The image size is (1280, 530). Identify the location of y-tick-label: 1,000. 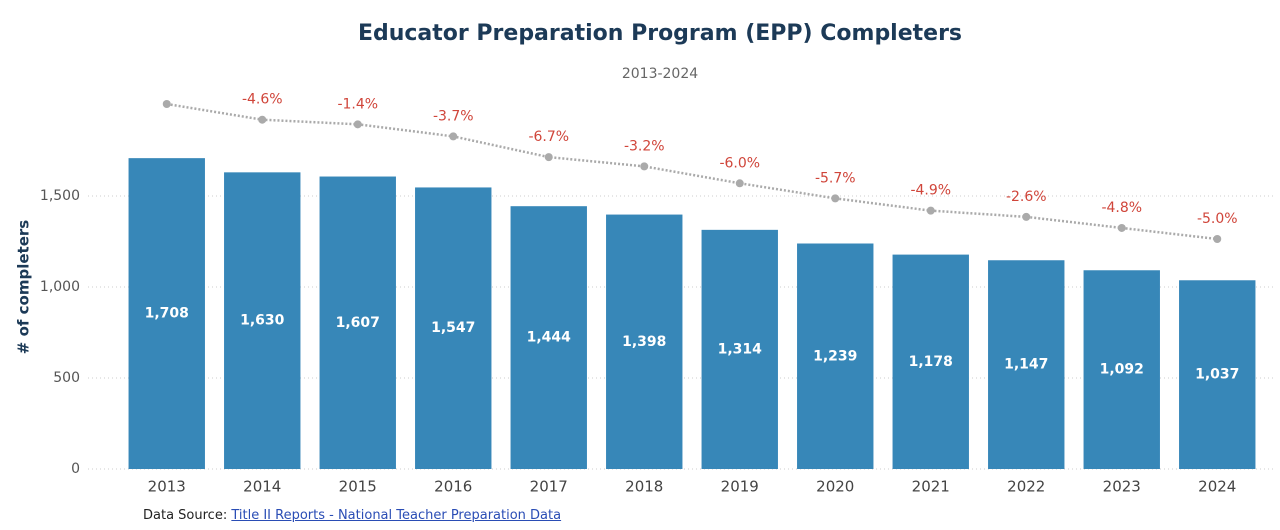
(60, 287).